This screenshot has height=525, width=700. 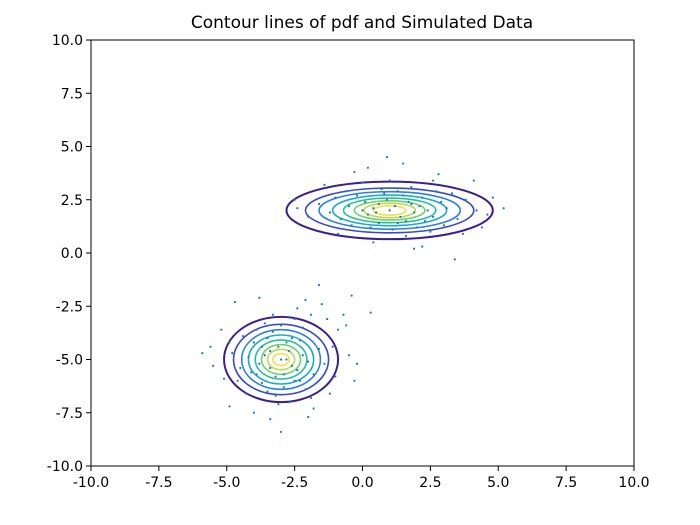 What do you see at coordinates (72, 201) in the screenshot?
I see `y-tick-label: 2.5` at bounding box center [72, 201].